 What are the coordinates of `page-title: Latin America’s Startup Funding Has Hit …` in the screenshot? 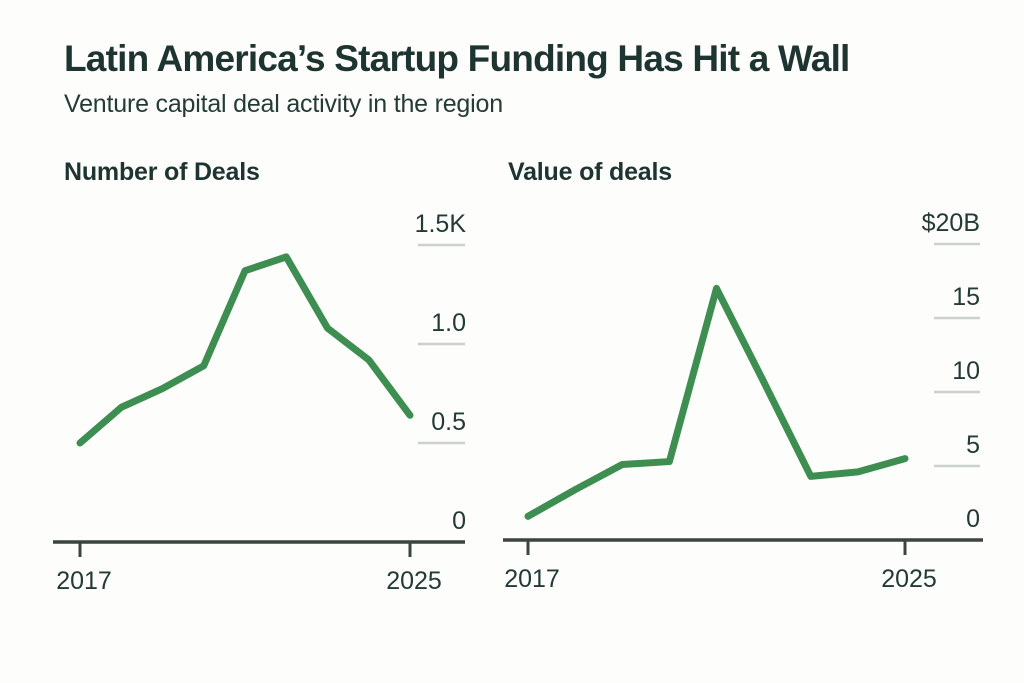 It's located at (457, 58).